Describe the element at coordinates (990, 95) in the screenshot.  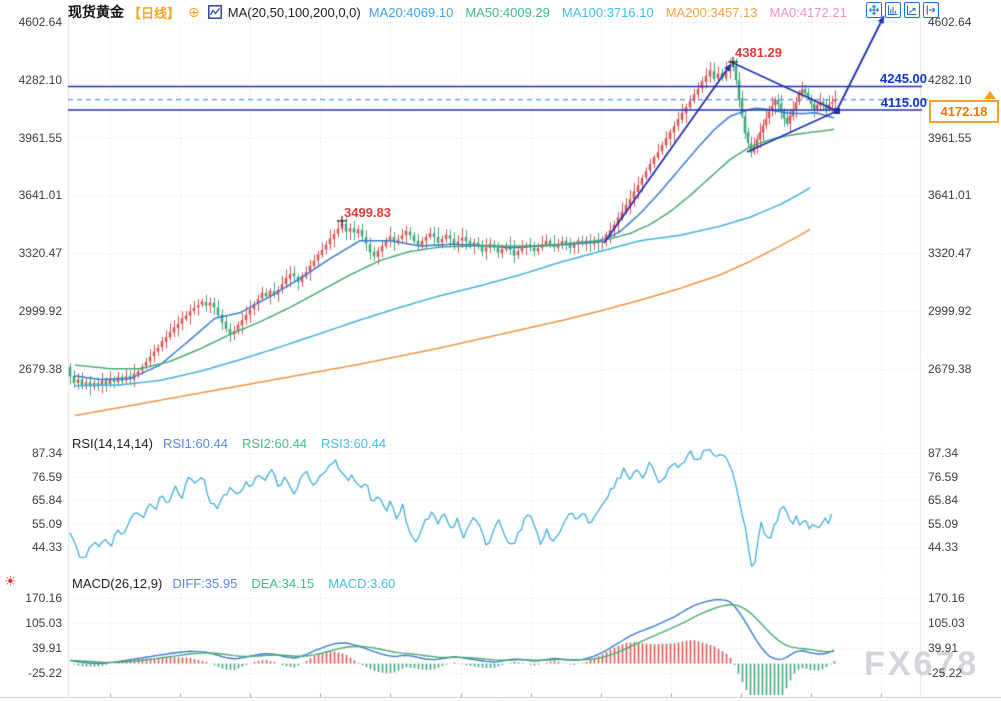
I see `price-up-triangle-icon` at that location.